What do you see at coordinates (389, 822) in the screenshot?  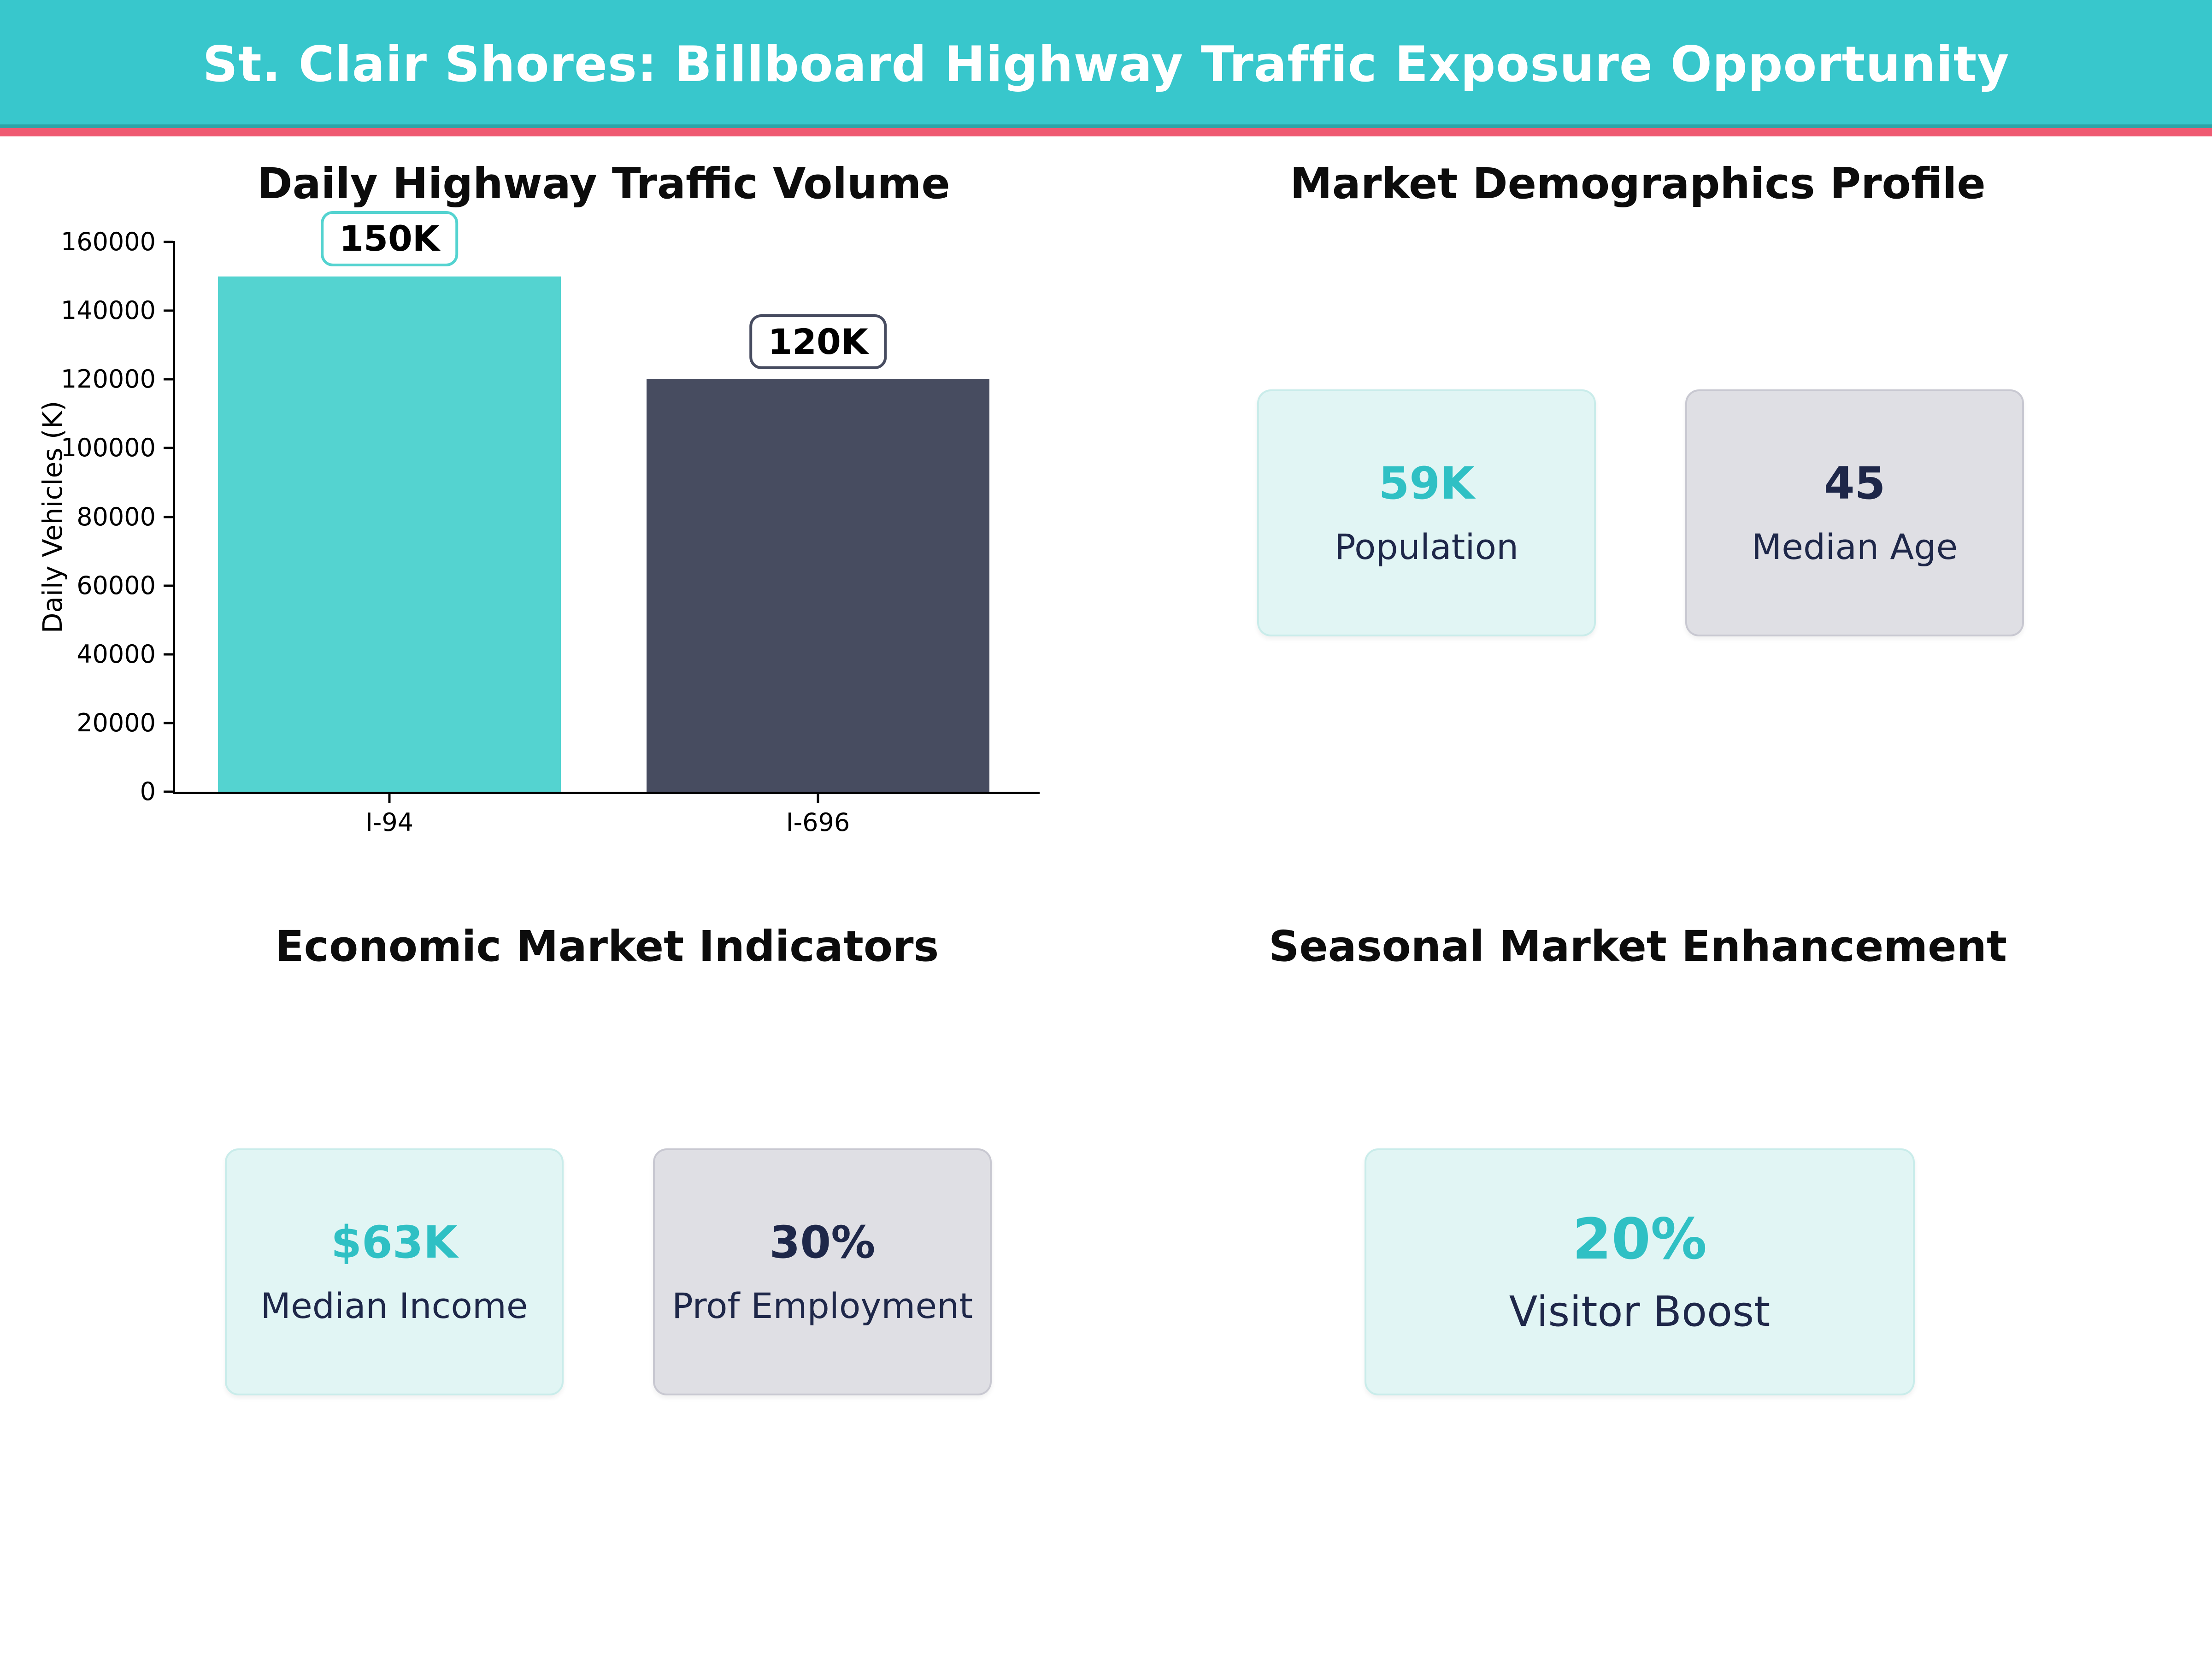 I see `x-tick-label: I-94` at bounding box center [389, 822].